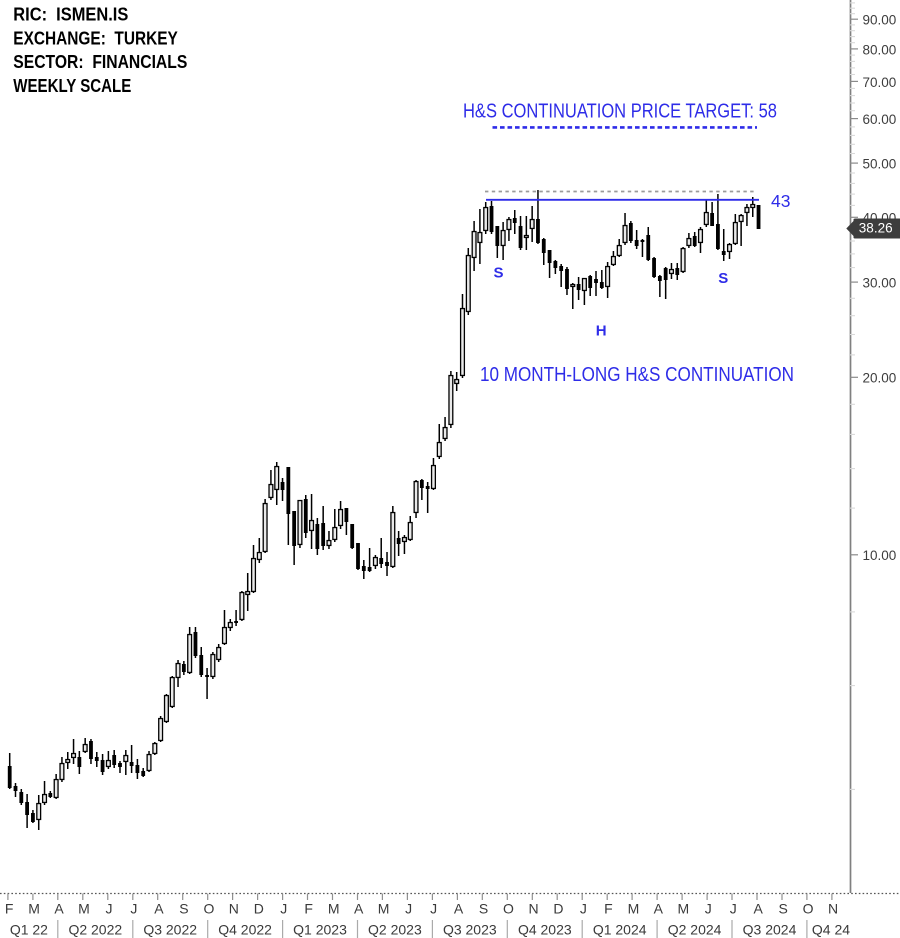  What do you see at coordinates (72, 86) in the screenshot?
I see `svg-text: WEEKLY SCALE` at bounding box center [72, 86].